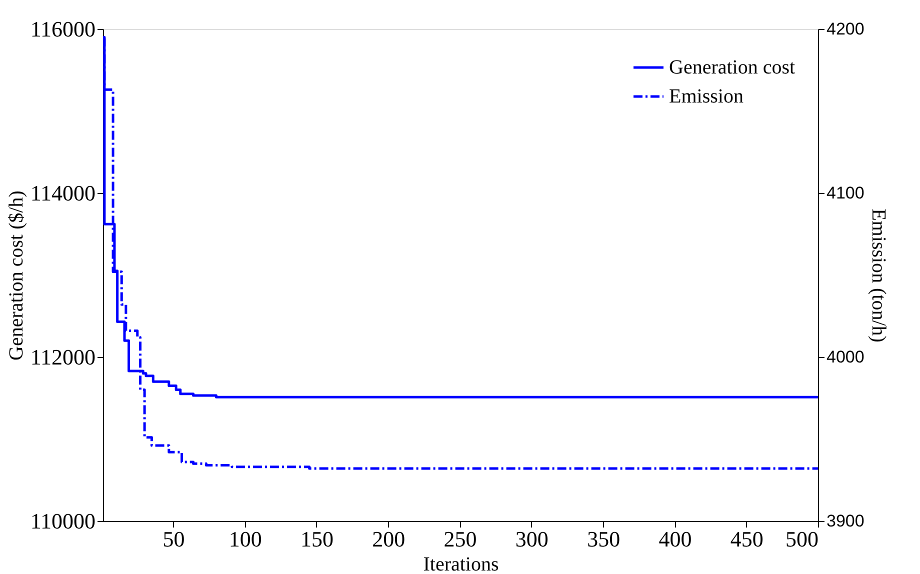 This screenshot has height=574, width=920. Describe the element at coordinates (63, 357) in the screenshot. I see `y-tick-label: 112000` at that location.